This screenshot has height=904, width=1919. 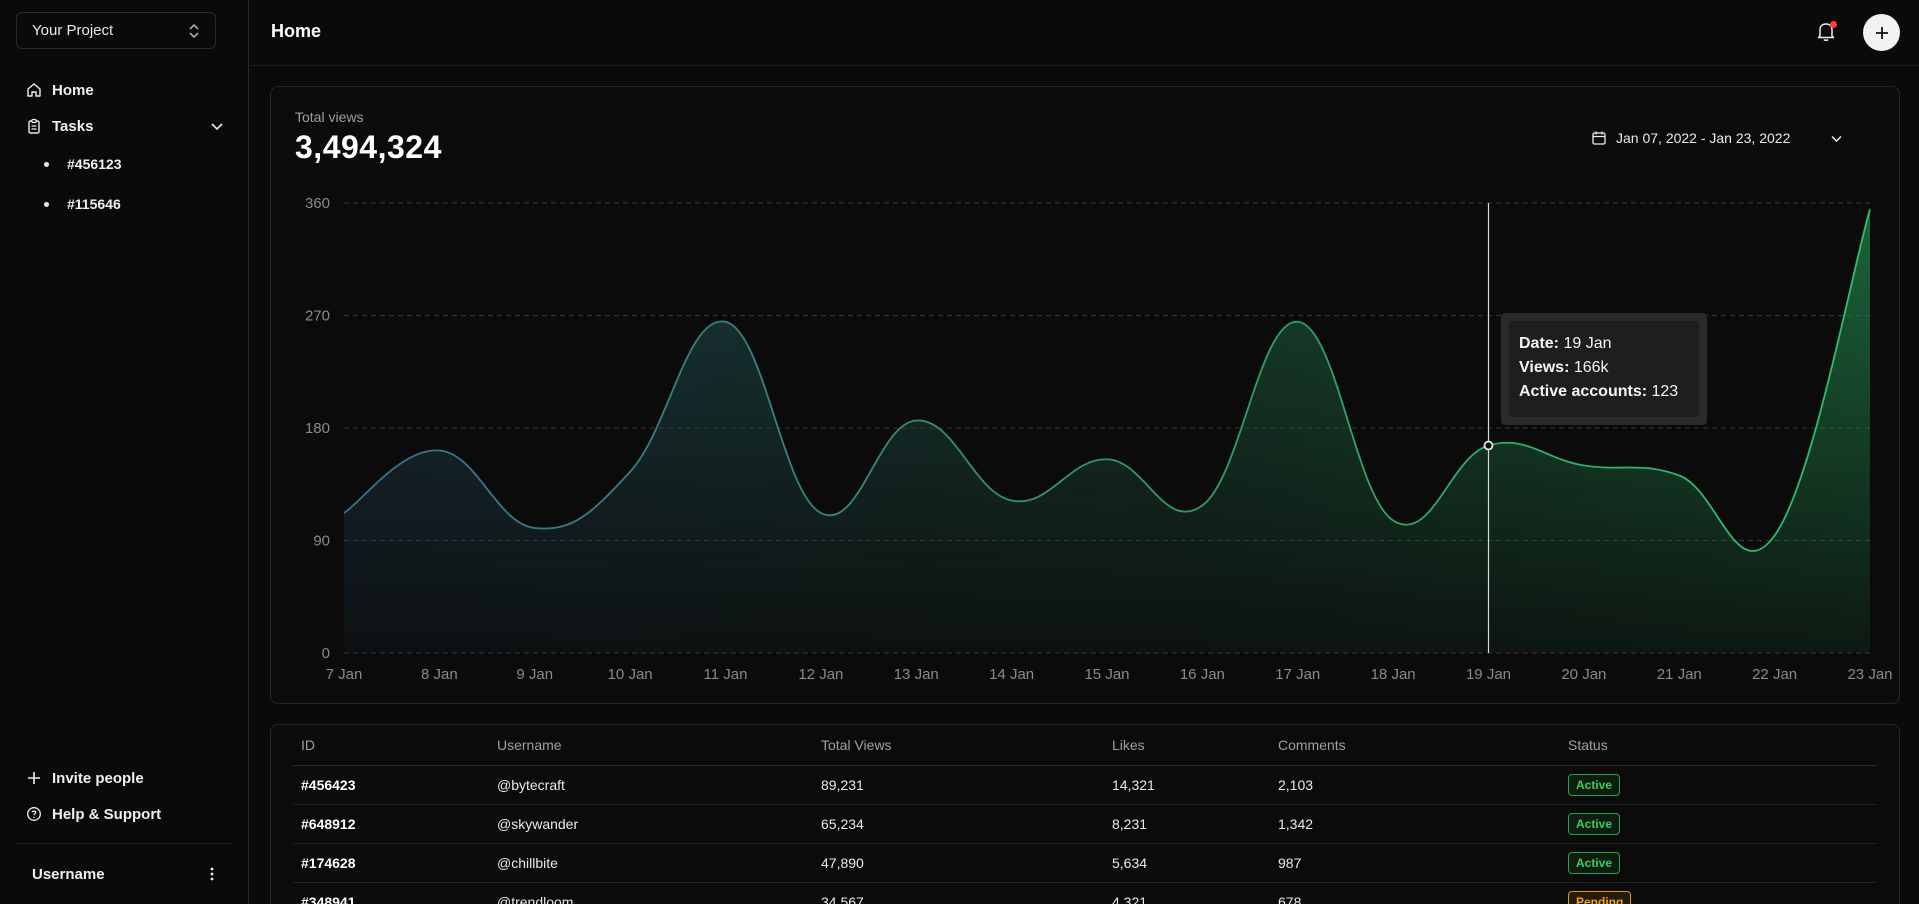 What do you see at coordinates (1011, 674) in the screenshot?
I see `x-tick-label: 14 Jan` at bounding box center [1011, 674].